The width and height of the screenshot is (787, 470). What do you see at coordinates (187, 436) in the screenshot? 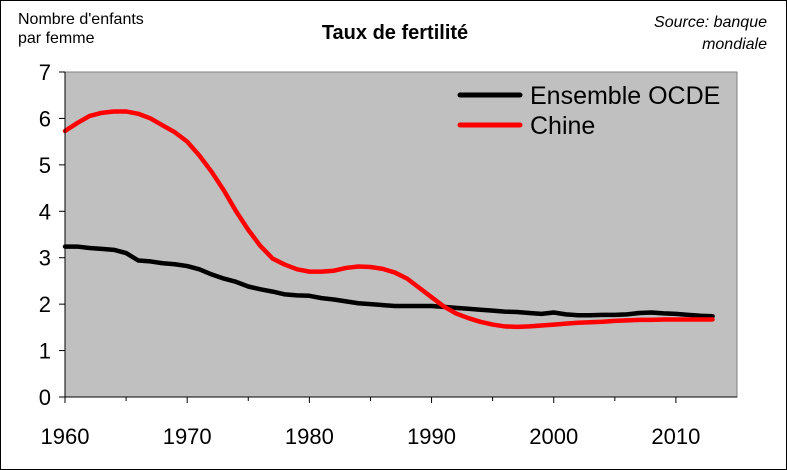
I see `x-tick-label: 1970` at bounding box center [187, 436].